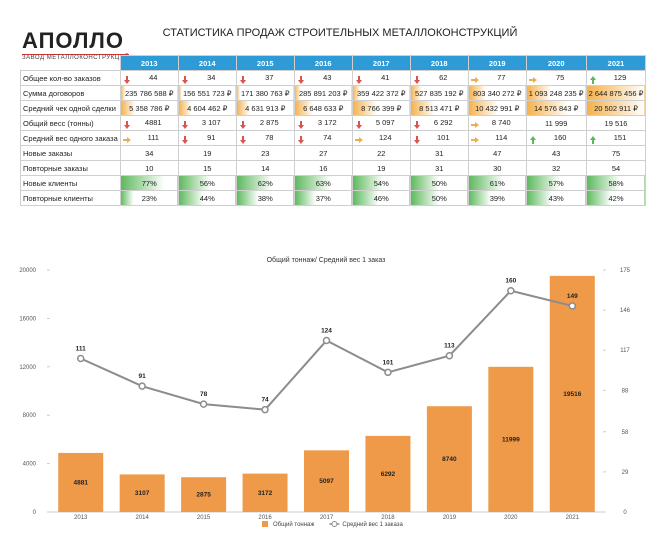 This screenshot has width=651, height=557. I want to click on row-label: Повторные клиенты, so click(70, 198).